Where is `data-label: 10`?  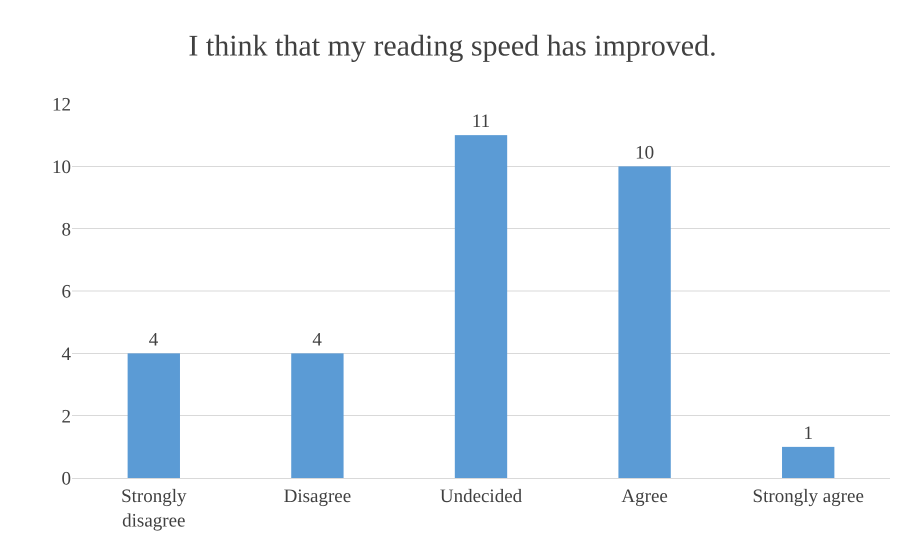 data-label: 10 is located at coordinates (644, 153).